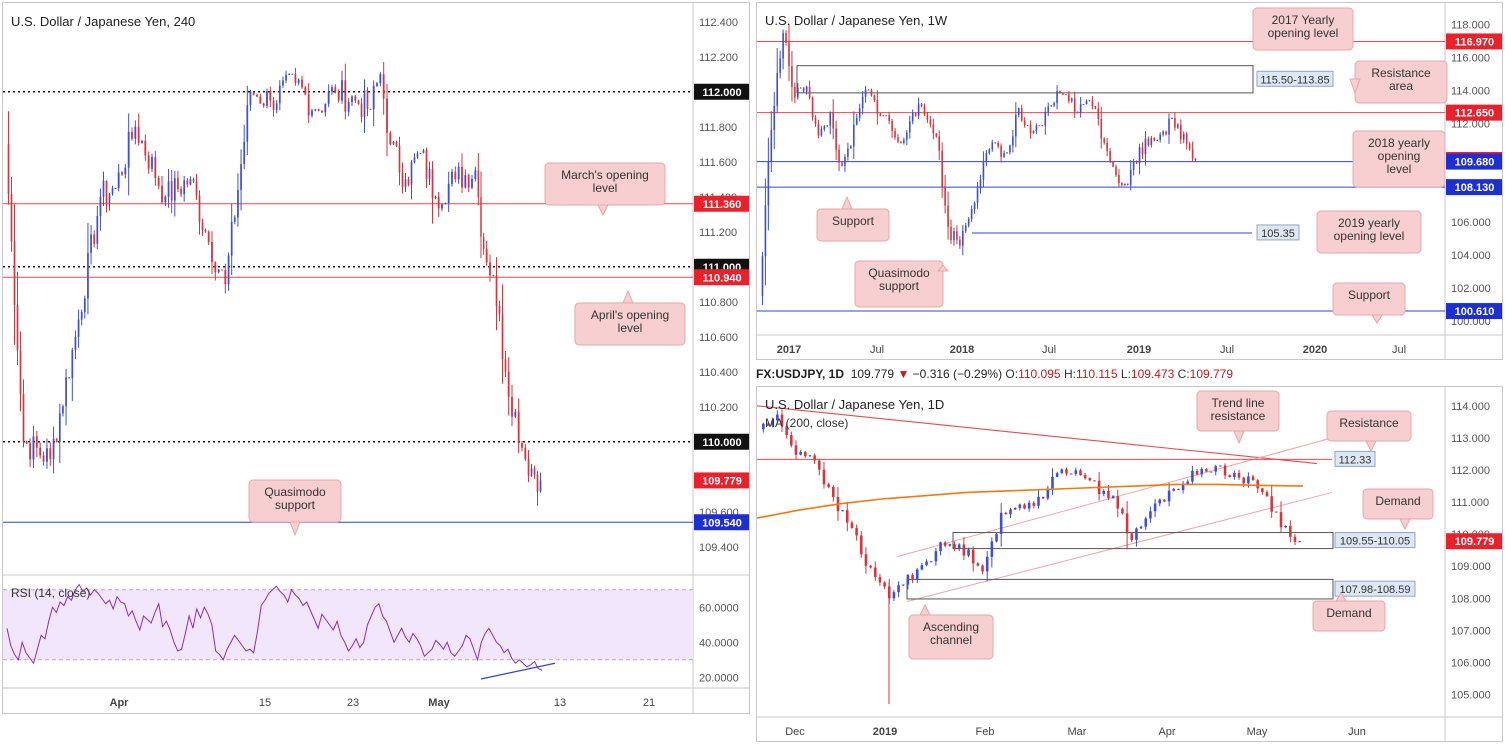 The image size is (1505, 746). Describe the element at coordinates (1278, 232) in the screenshot. I see `w-qm-label-bg` at that location.